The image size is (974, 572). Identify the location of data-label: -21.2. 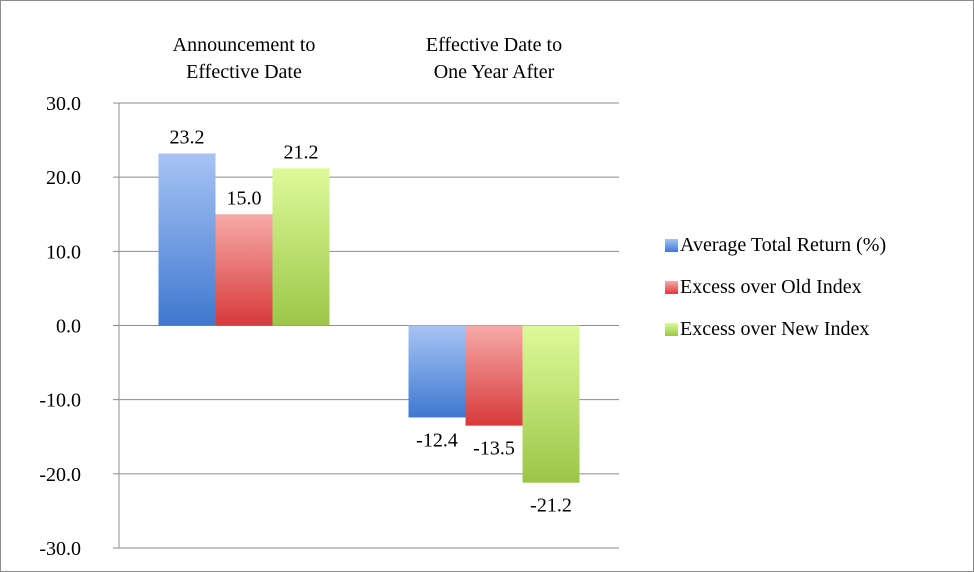
(551, 506).